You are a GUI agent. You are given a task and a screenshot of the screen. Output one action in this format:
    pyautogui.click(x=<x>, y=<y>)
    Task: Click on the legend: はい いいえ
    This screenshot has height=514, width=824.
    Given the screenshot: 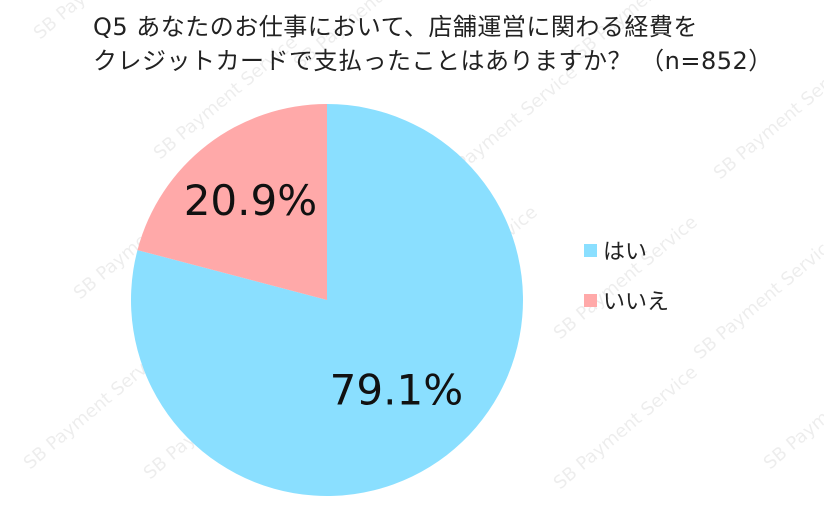 What is the action you would take?
    pyautogui.click(x=626, y=286)
    